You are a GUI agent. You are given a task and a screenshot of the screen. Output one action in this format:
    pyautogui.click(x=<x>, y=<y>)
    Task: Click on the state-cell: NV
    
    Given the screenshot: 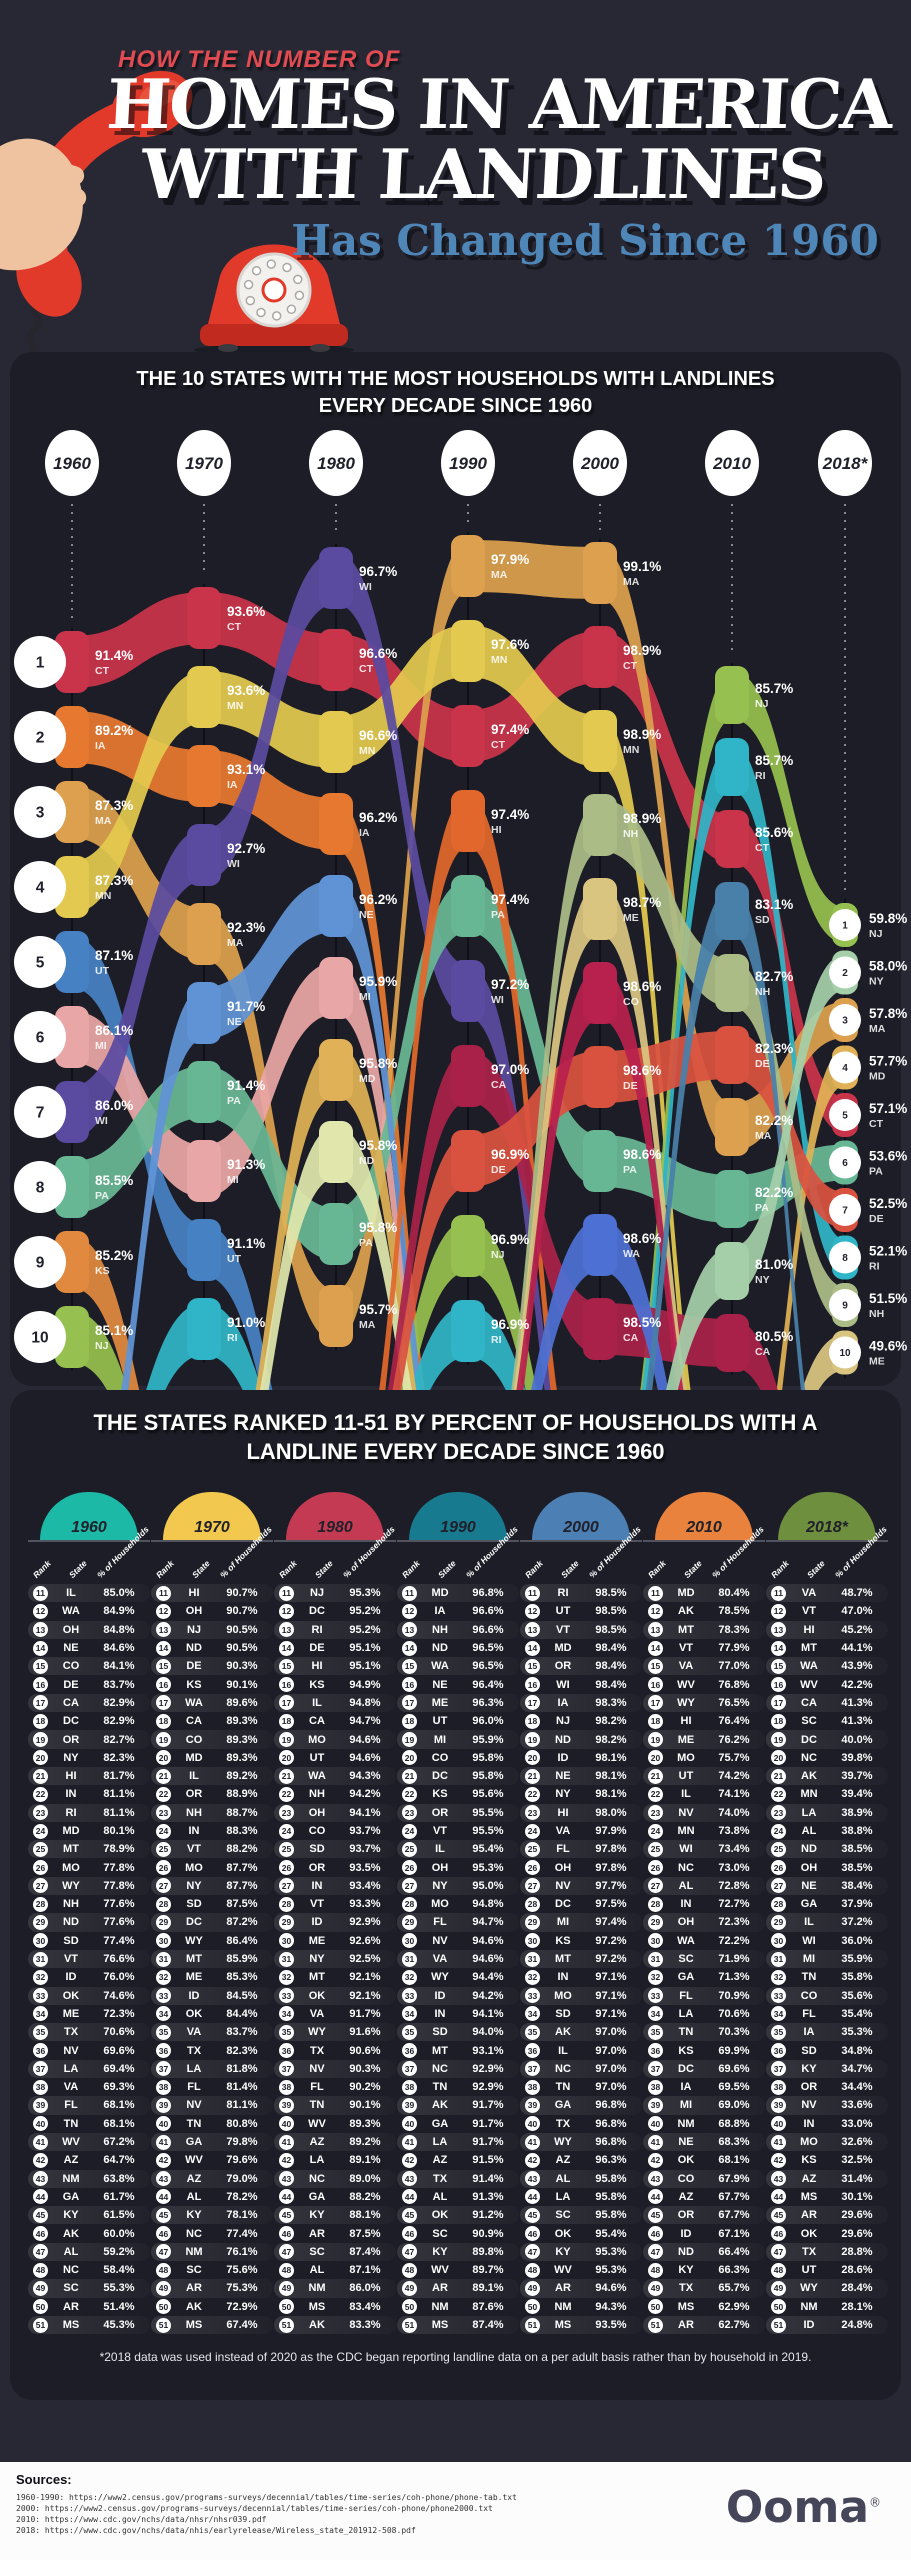 What is the action you would take?
    pyautogui.click(x=563, y=1885)
    